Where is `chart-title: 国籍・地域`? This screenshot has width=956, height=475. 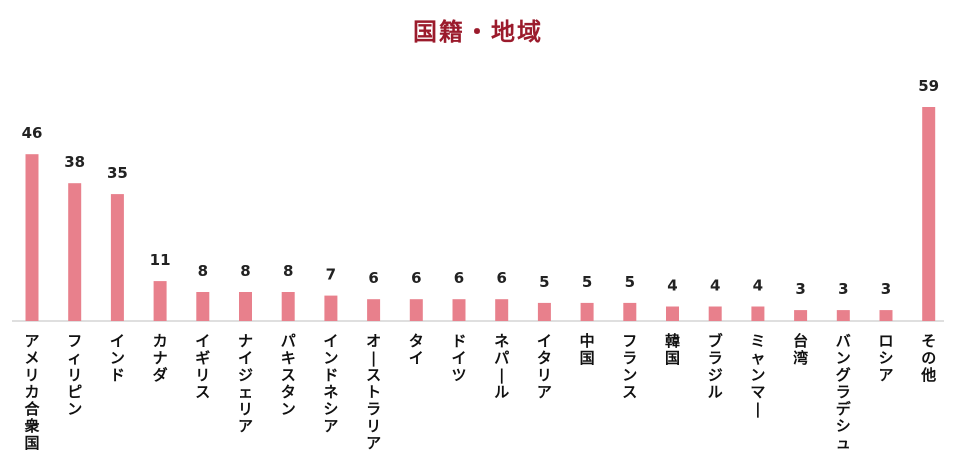
chart-title: 国籍・地域 is located at coordinates (478, 32).